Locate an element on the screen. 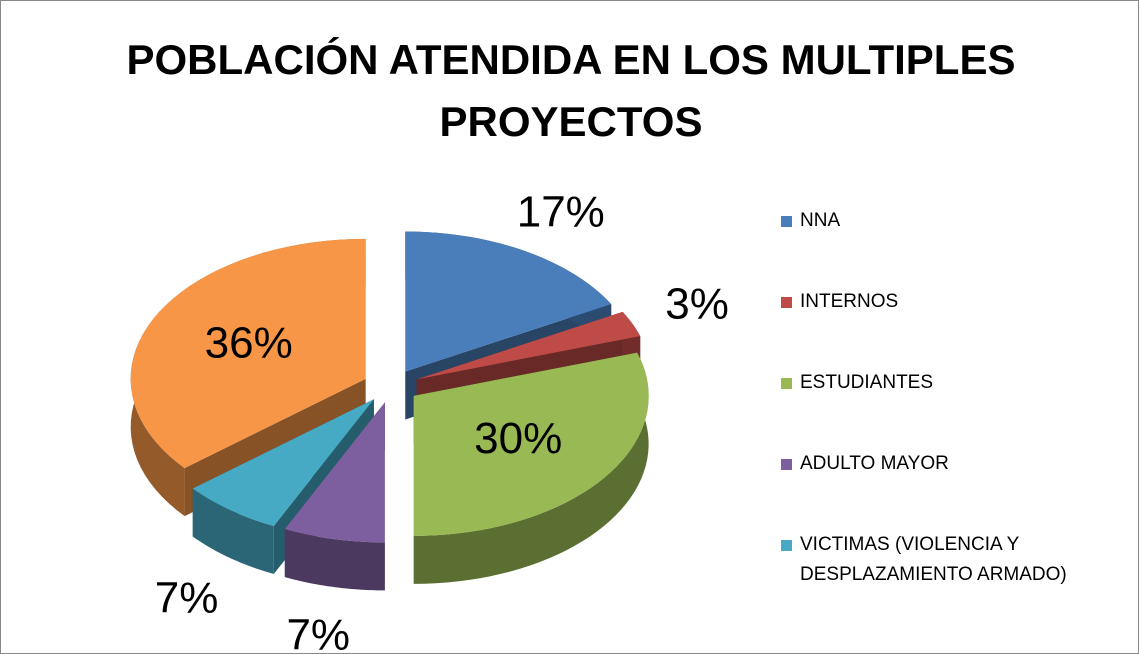 This screenshot has width=1139, height=654. legend-entry: ESTUDIANTES is located at coordinates (956, 383).